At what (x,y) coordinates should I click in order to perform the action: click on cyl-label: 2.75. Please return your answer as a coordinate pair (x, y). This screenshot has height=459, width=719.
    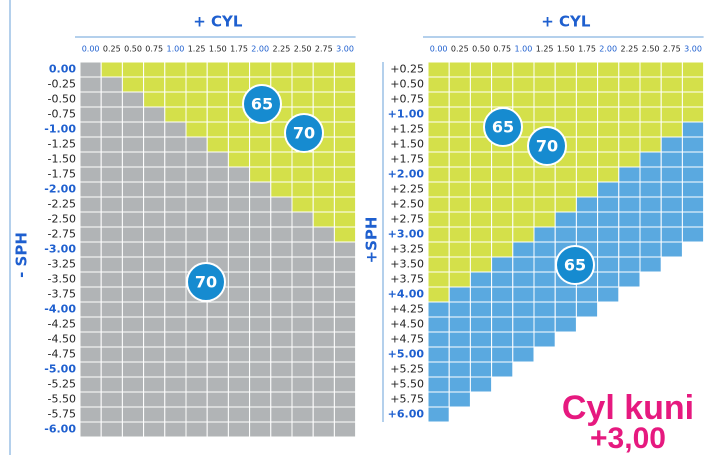
    Looking at the image, I should click on (324, 49).